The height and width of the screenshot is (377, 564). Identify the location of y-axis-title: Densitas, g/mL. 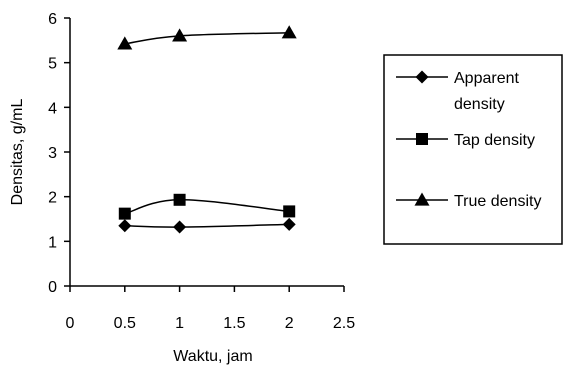
(17, 152).